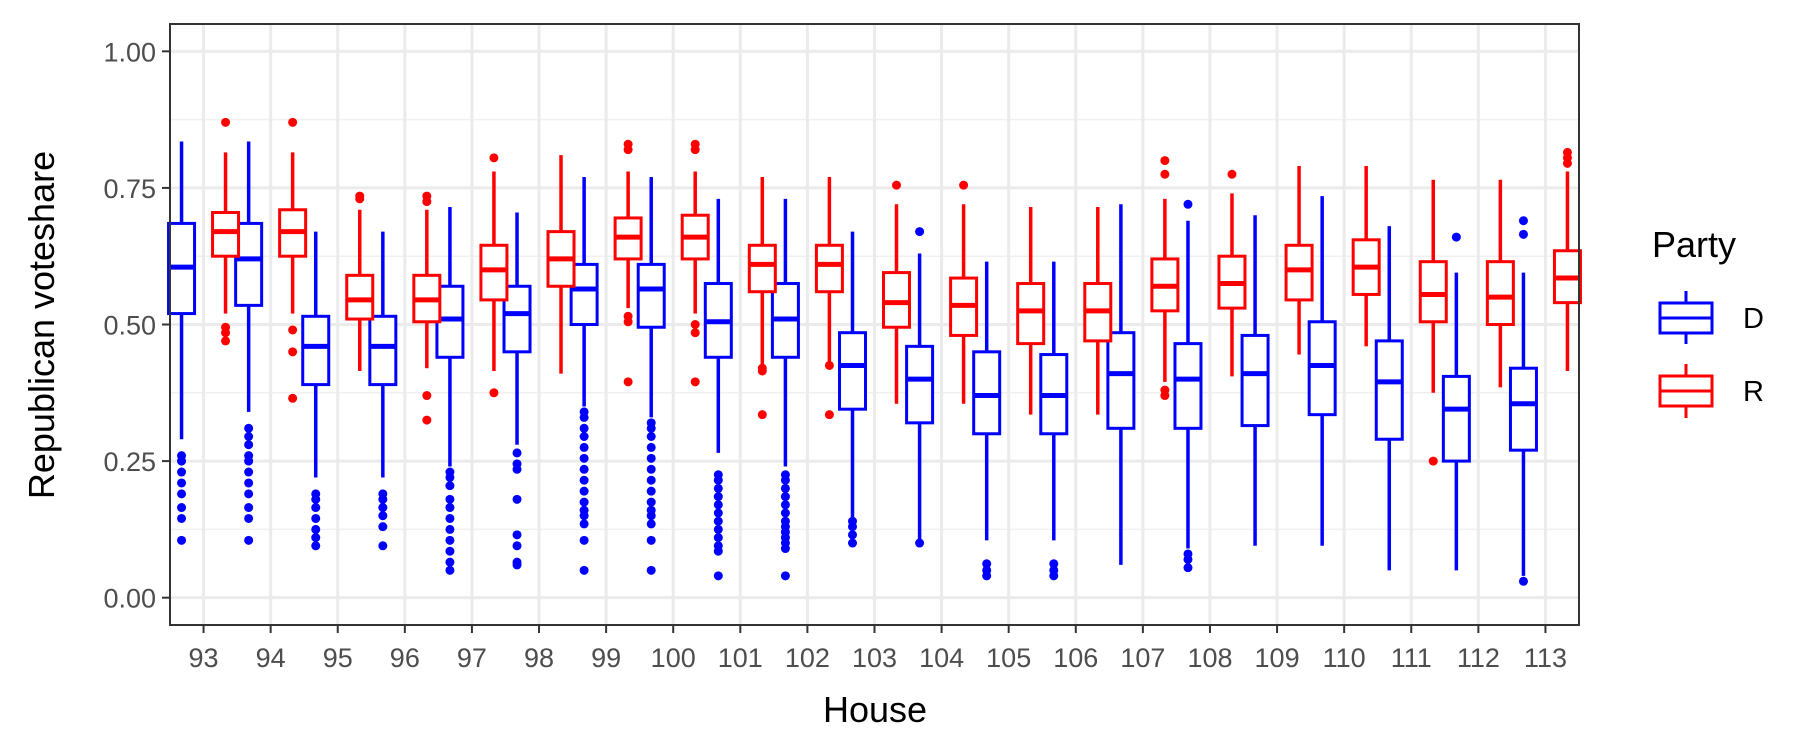 The height and width of the screenshot is (750, 1800). What do you see at coordinates (405, 658) in the screenshot?
I see `x-tick-label: 96` at bounding box center [405, 658].